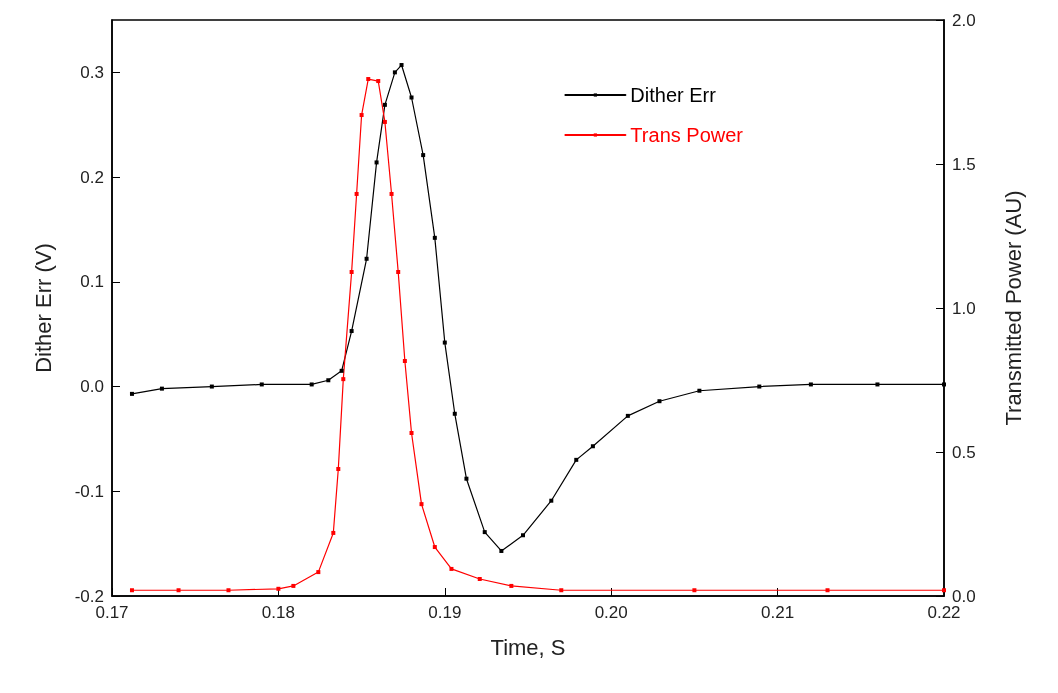 Image resolution: width=1058 pixels, height=693 pixels. I want to click on legend-label: Trans Power, so click(687, 135).